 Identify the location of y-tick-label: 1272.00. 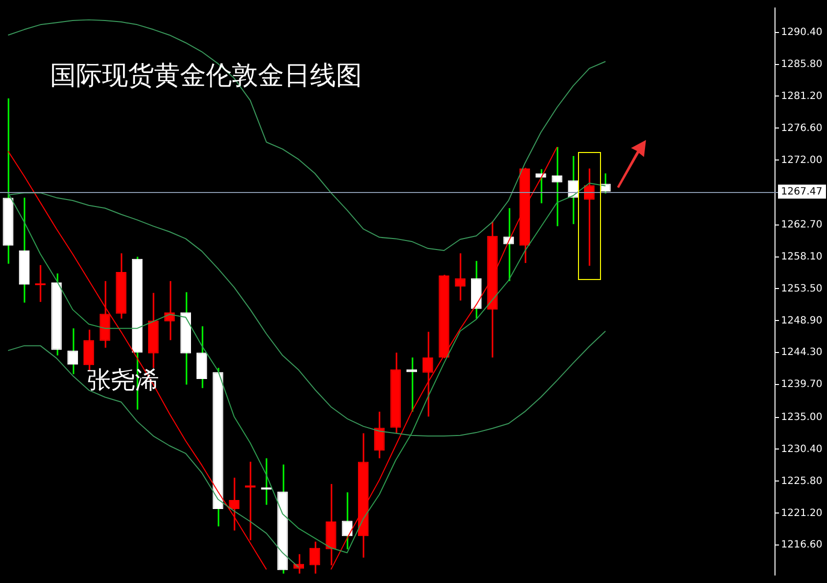
(801, 160).